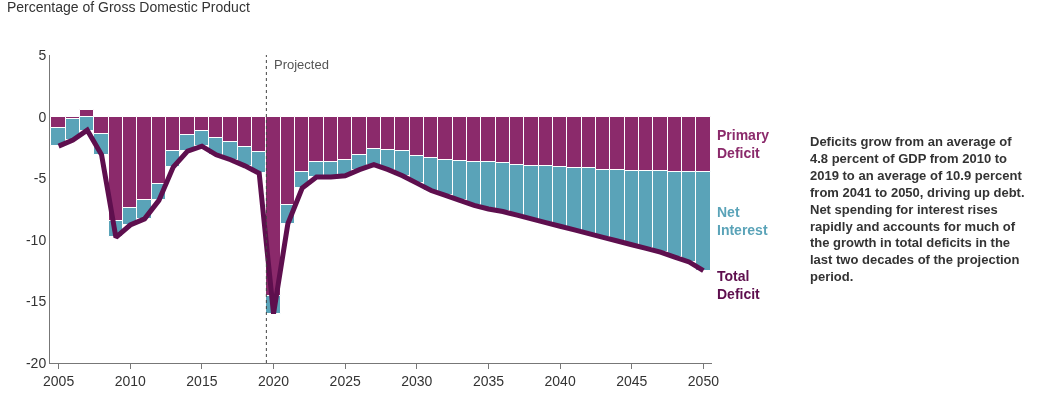 Image resolution: width=1058 pixels, height=401 pixels. Describe the element at coordinates (40, 178) in the screenshot. I see `y-tick-label: -5` at that location.